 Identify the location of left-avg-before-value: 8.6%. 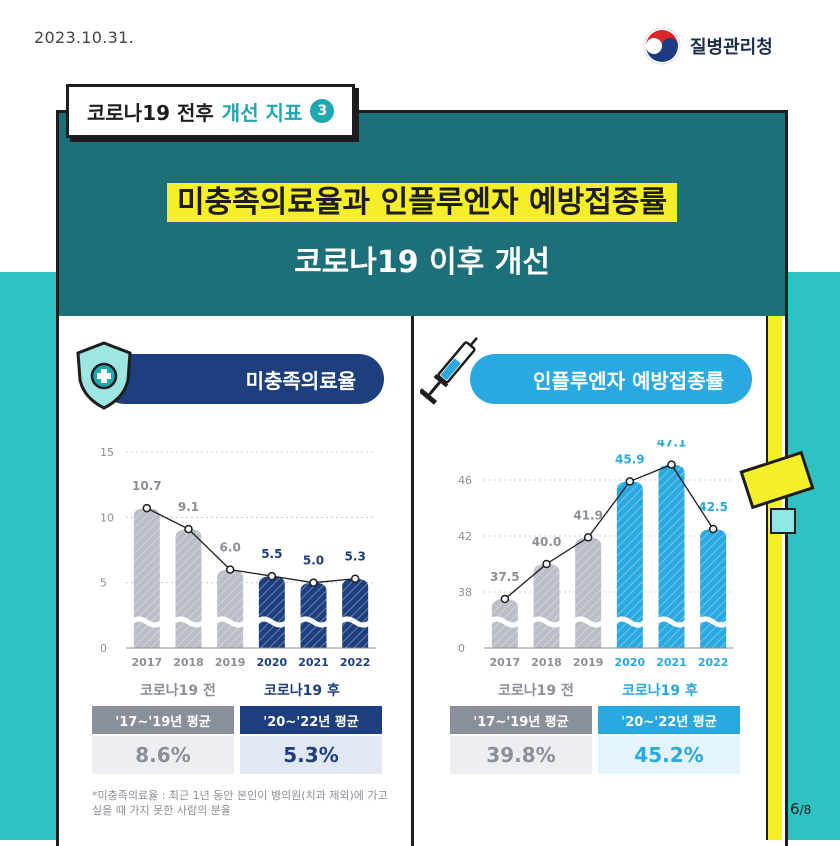
(163, 755).